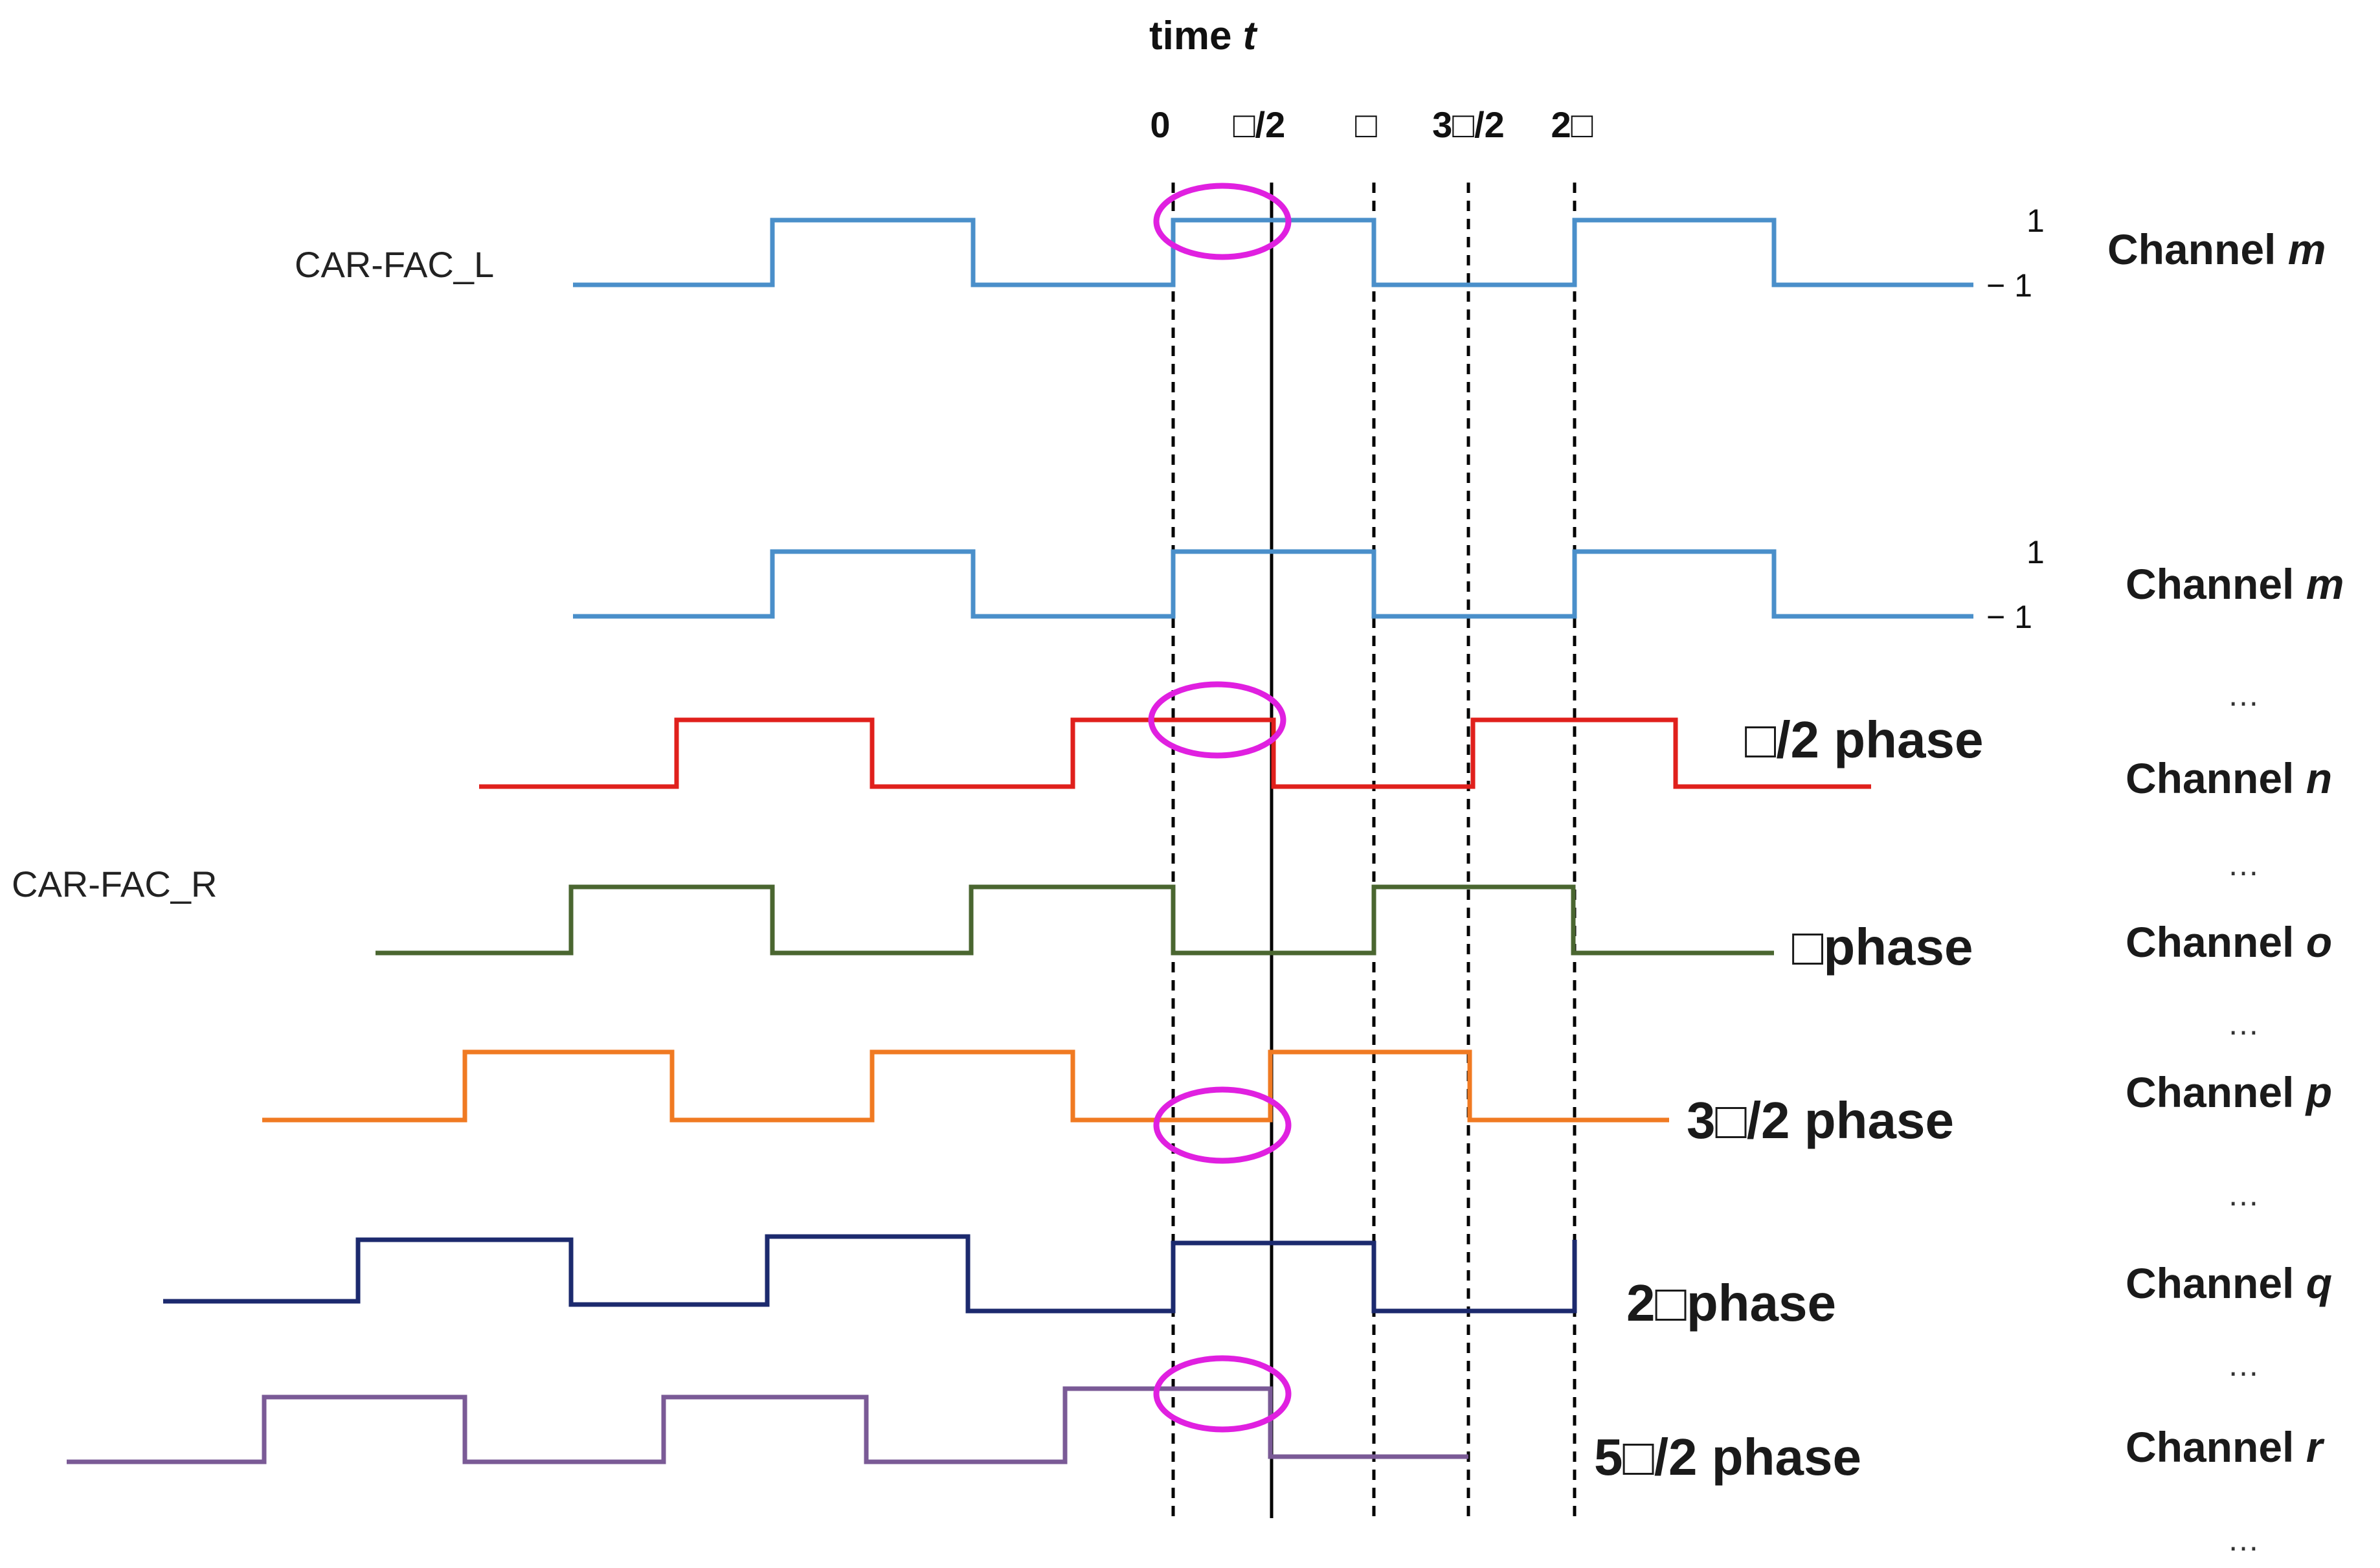 Image resolution: width=2380 pixels, height=1568 pixels. I want to click on wave-left-channel-m, so click(1273, 253).